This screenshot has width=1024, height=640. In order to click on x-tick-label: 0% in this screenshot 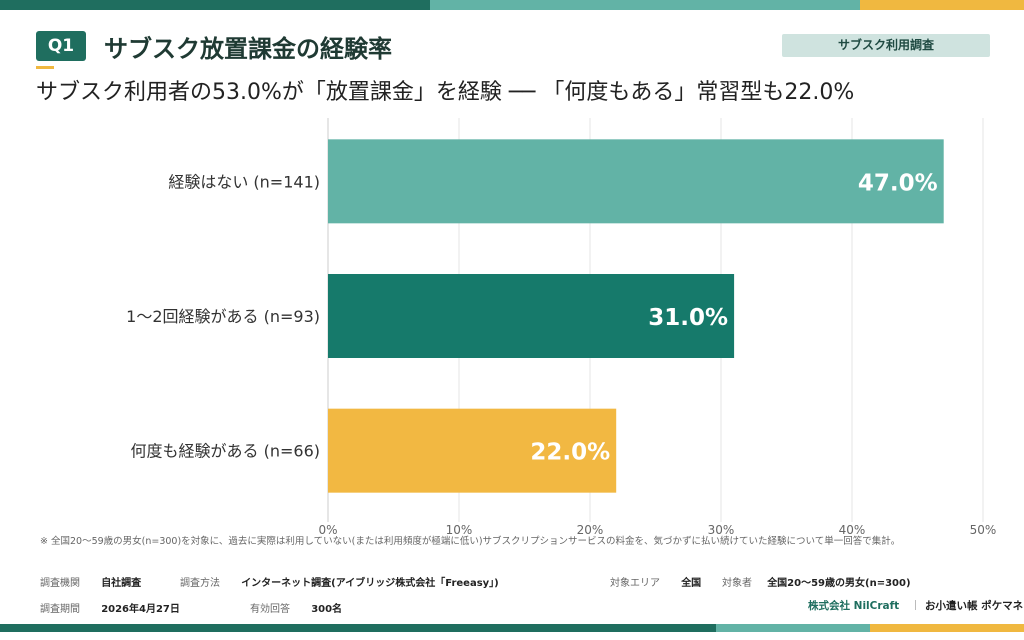, I will do `click(327, 530)`.